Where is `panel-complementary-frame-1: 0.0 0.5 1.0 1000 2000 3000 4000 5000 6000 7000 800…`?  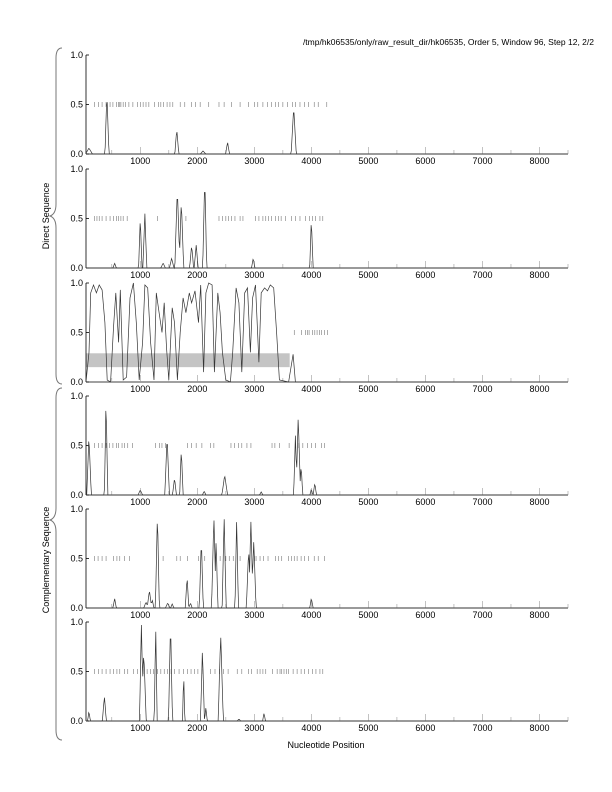
panel-complementary-frame-1: 0.0 0.5 1.0 1000 2000 3000 4000 5000 6000 7000 800… is located at coordinates (319, 449).